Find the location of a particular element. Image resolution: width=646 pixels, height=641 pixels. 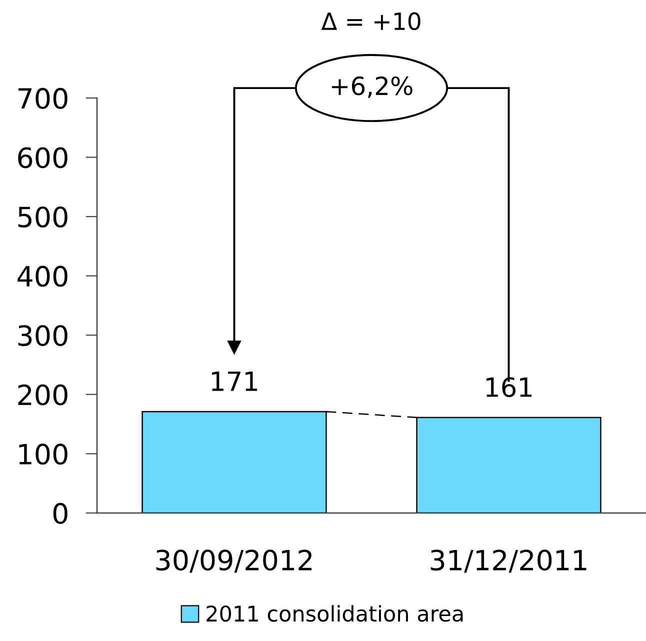

data-label: 171 is located at coordinates (234, 381).